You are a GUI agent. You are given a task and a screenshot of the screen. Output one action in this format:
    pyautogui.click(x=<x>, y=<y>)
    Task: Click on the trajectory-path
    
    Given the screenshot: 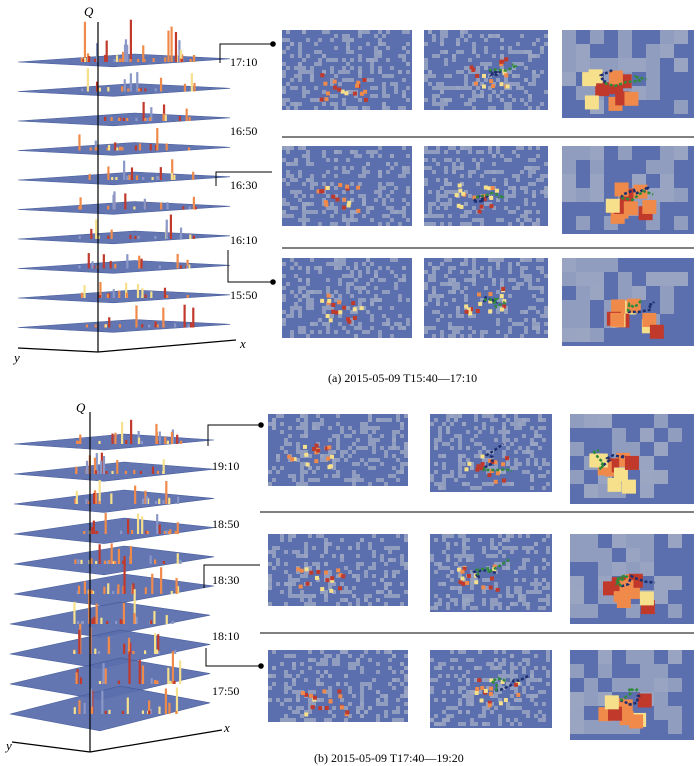 What is the action you would take?
    pyautogui.click(x=512, y=682)
    